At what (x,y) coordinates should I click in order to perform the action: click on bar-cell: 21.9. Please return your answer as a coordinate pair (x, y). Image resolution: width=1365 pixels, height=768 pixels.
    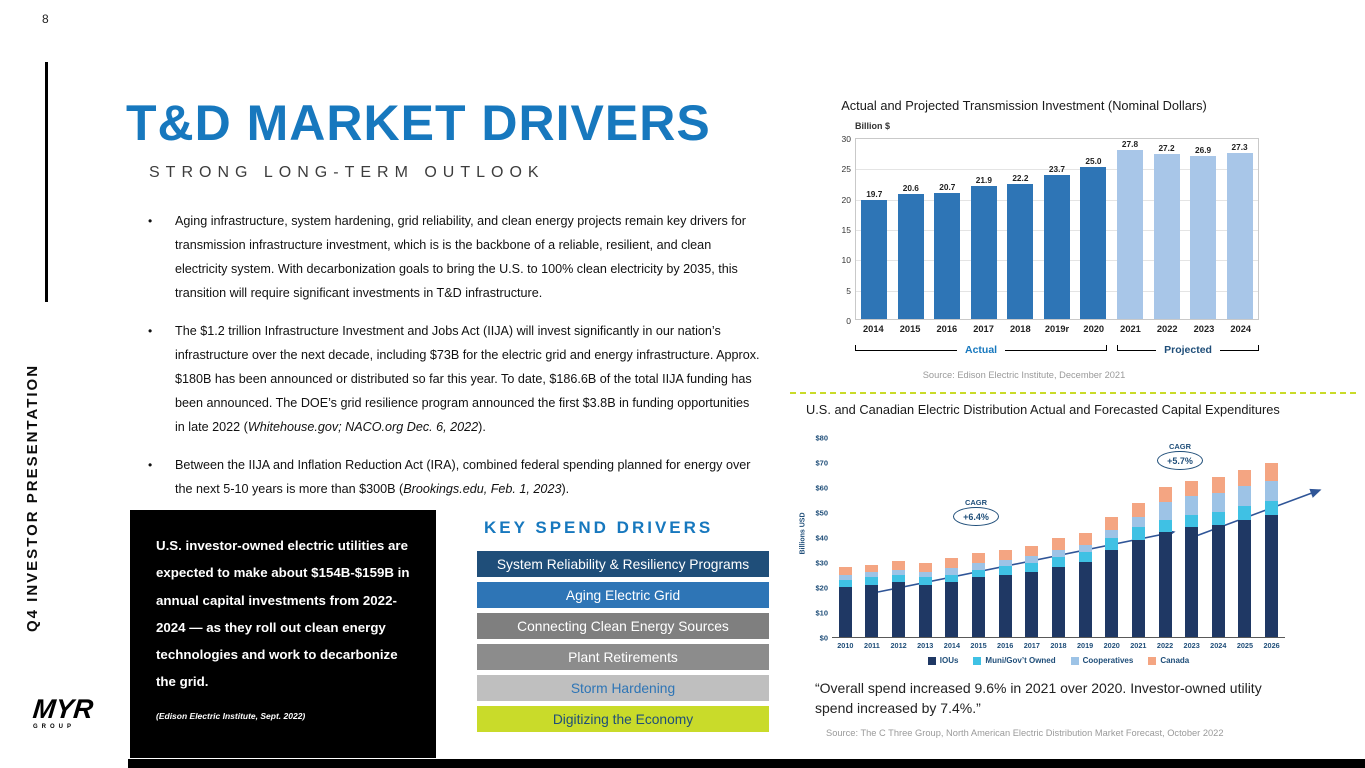
    Looking at the image, I should click on (983, 247).